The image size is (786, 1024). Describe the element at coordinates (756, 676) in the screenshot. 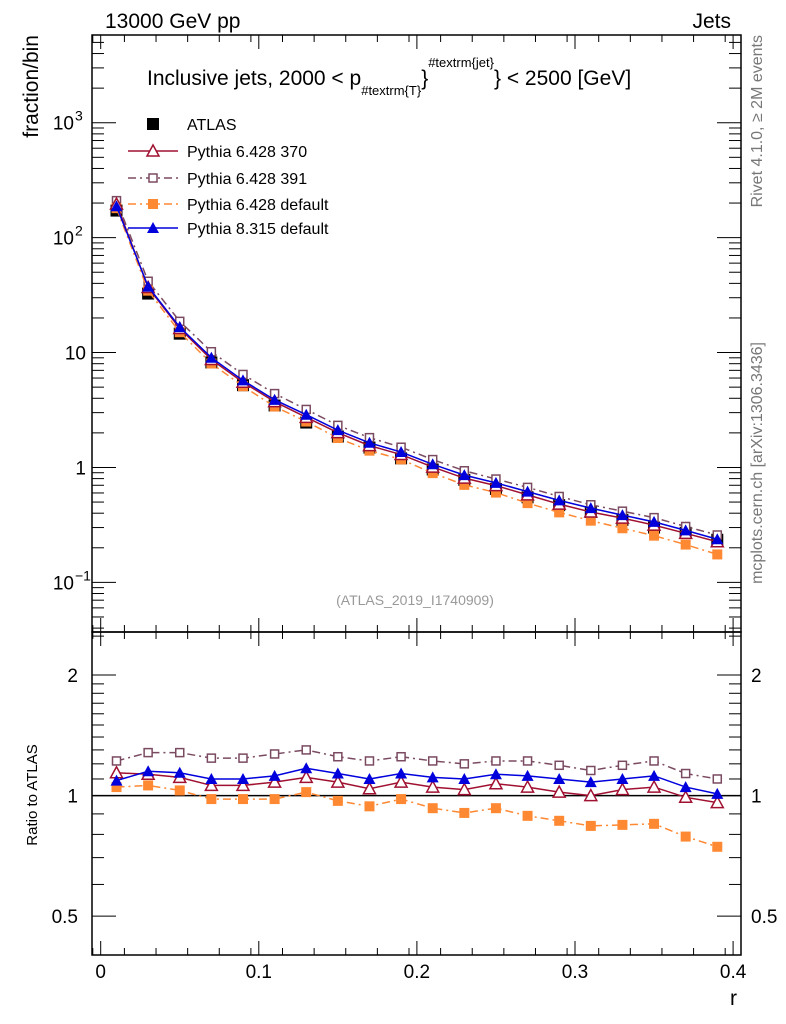

I see `ratio-tick-label-right: 2` at that location.